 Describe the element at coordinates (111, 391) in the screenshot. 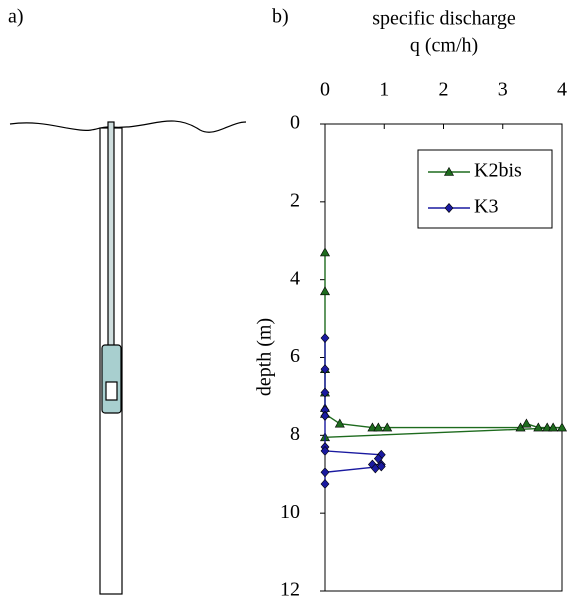

I see `probe-window` at that location.